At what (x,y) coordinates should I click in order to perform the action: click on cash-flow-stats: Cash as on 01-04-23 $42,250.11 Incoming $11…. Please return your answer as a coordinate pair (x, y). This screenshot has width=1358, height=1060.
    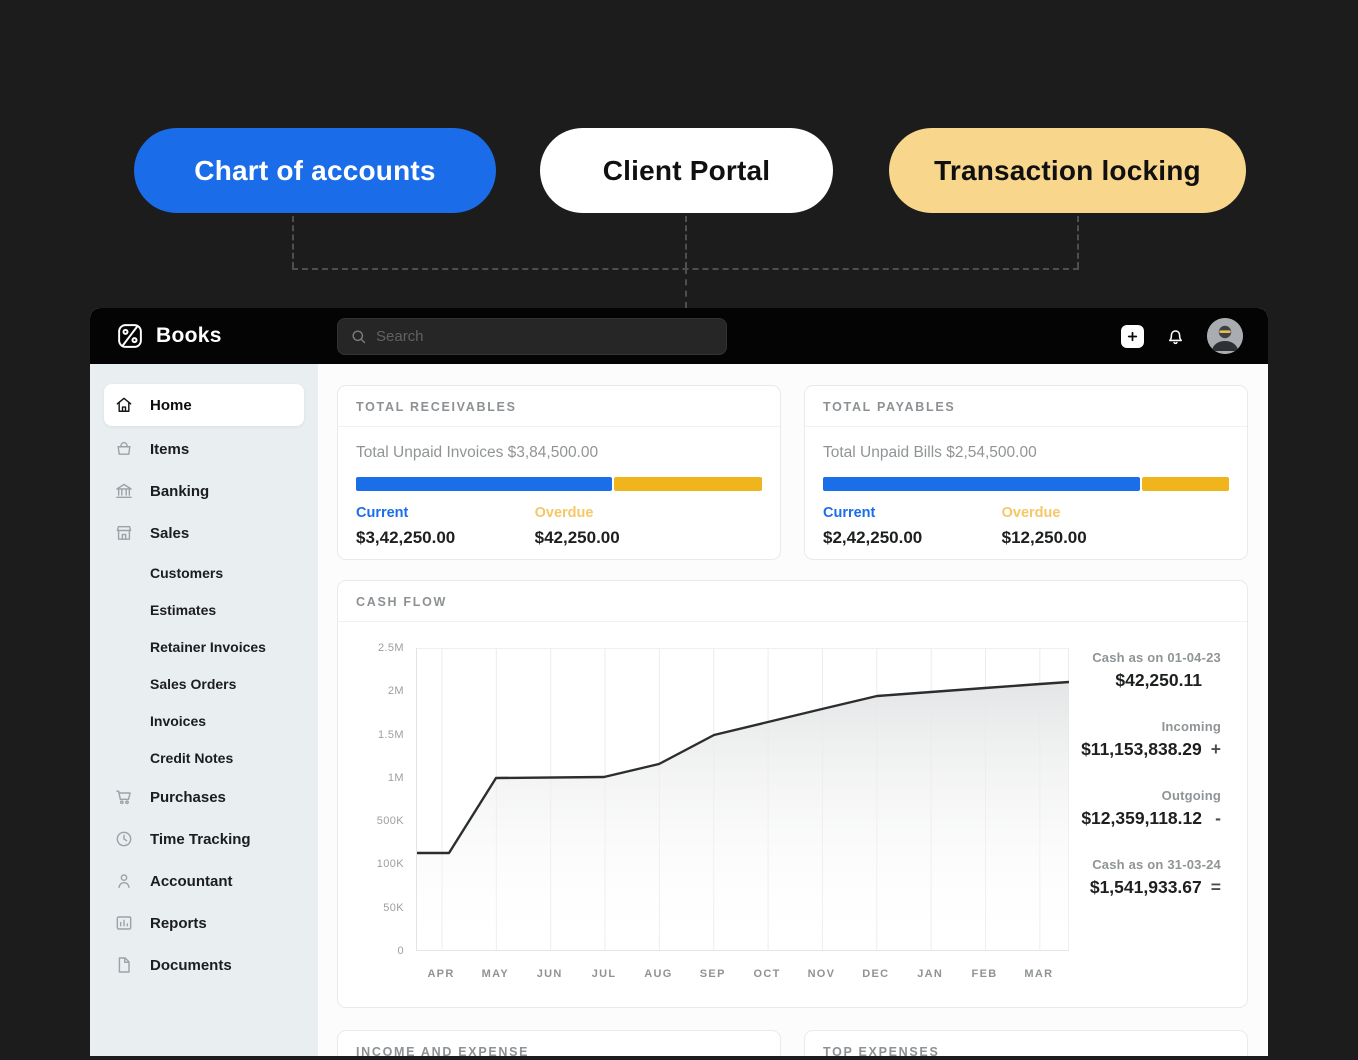
    Looking at the image, I should click on (1129, 823).